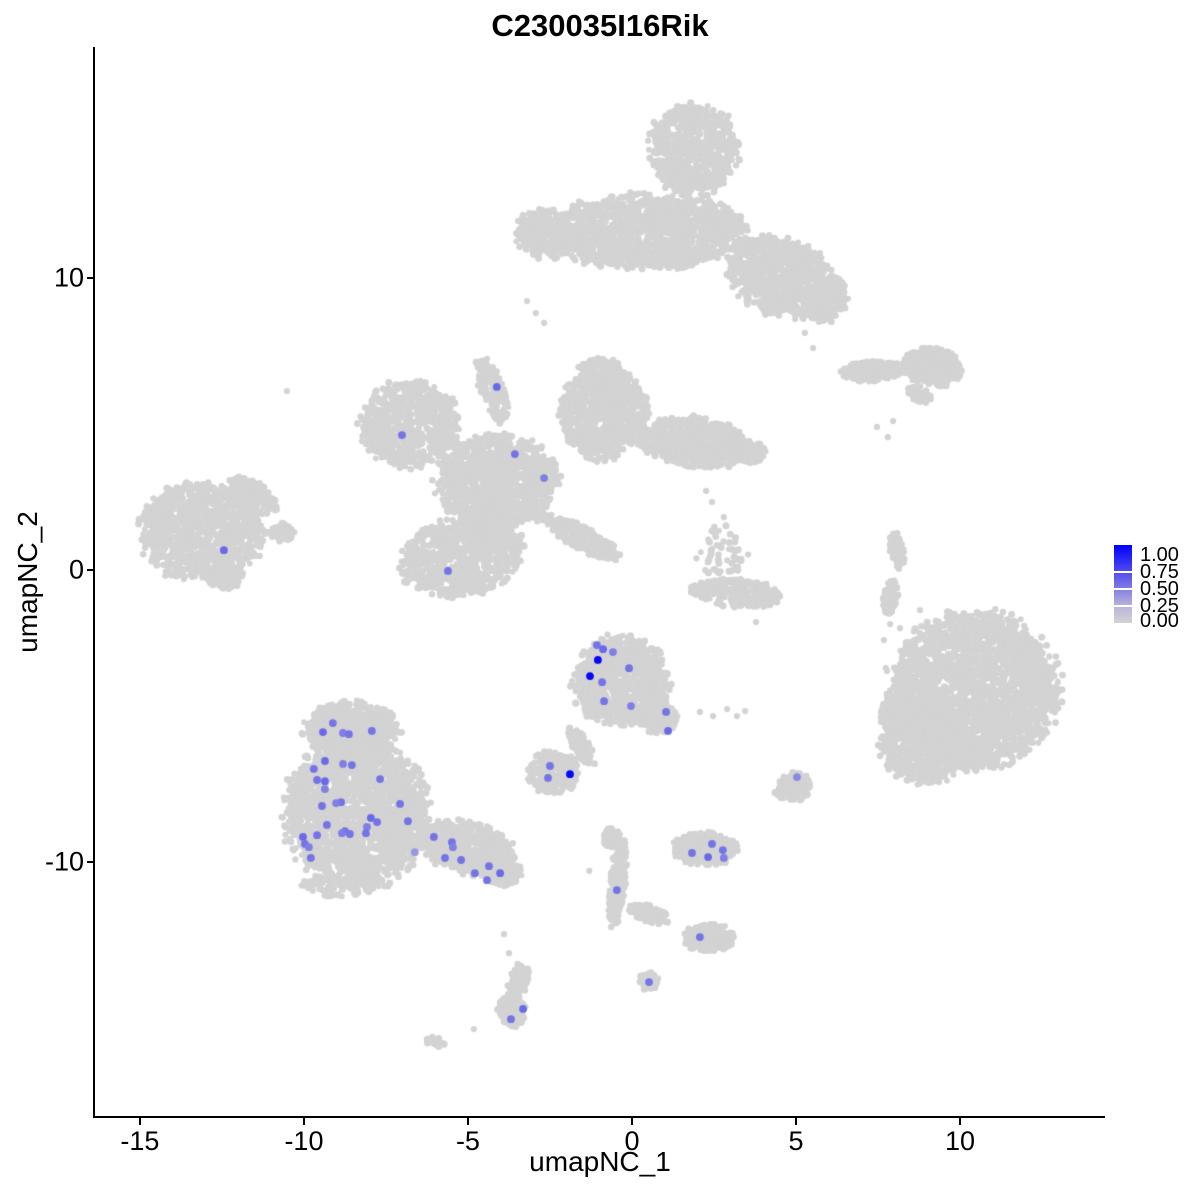  Describe the element at coordinates (140, 1141) in the screenshot. I see `x-tick-label: -15` at that location.